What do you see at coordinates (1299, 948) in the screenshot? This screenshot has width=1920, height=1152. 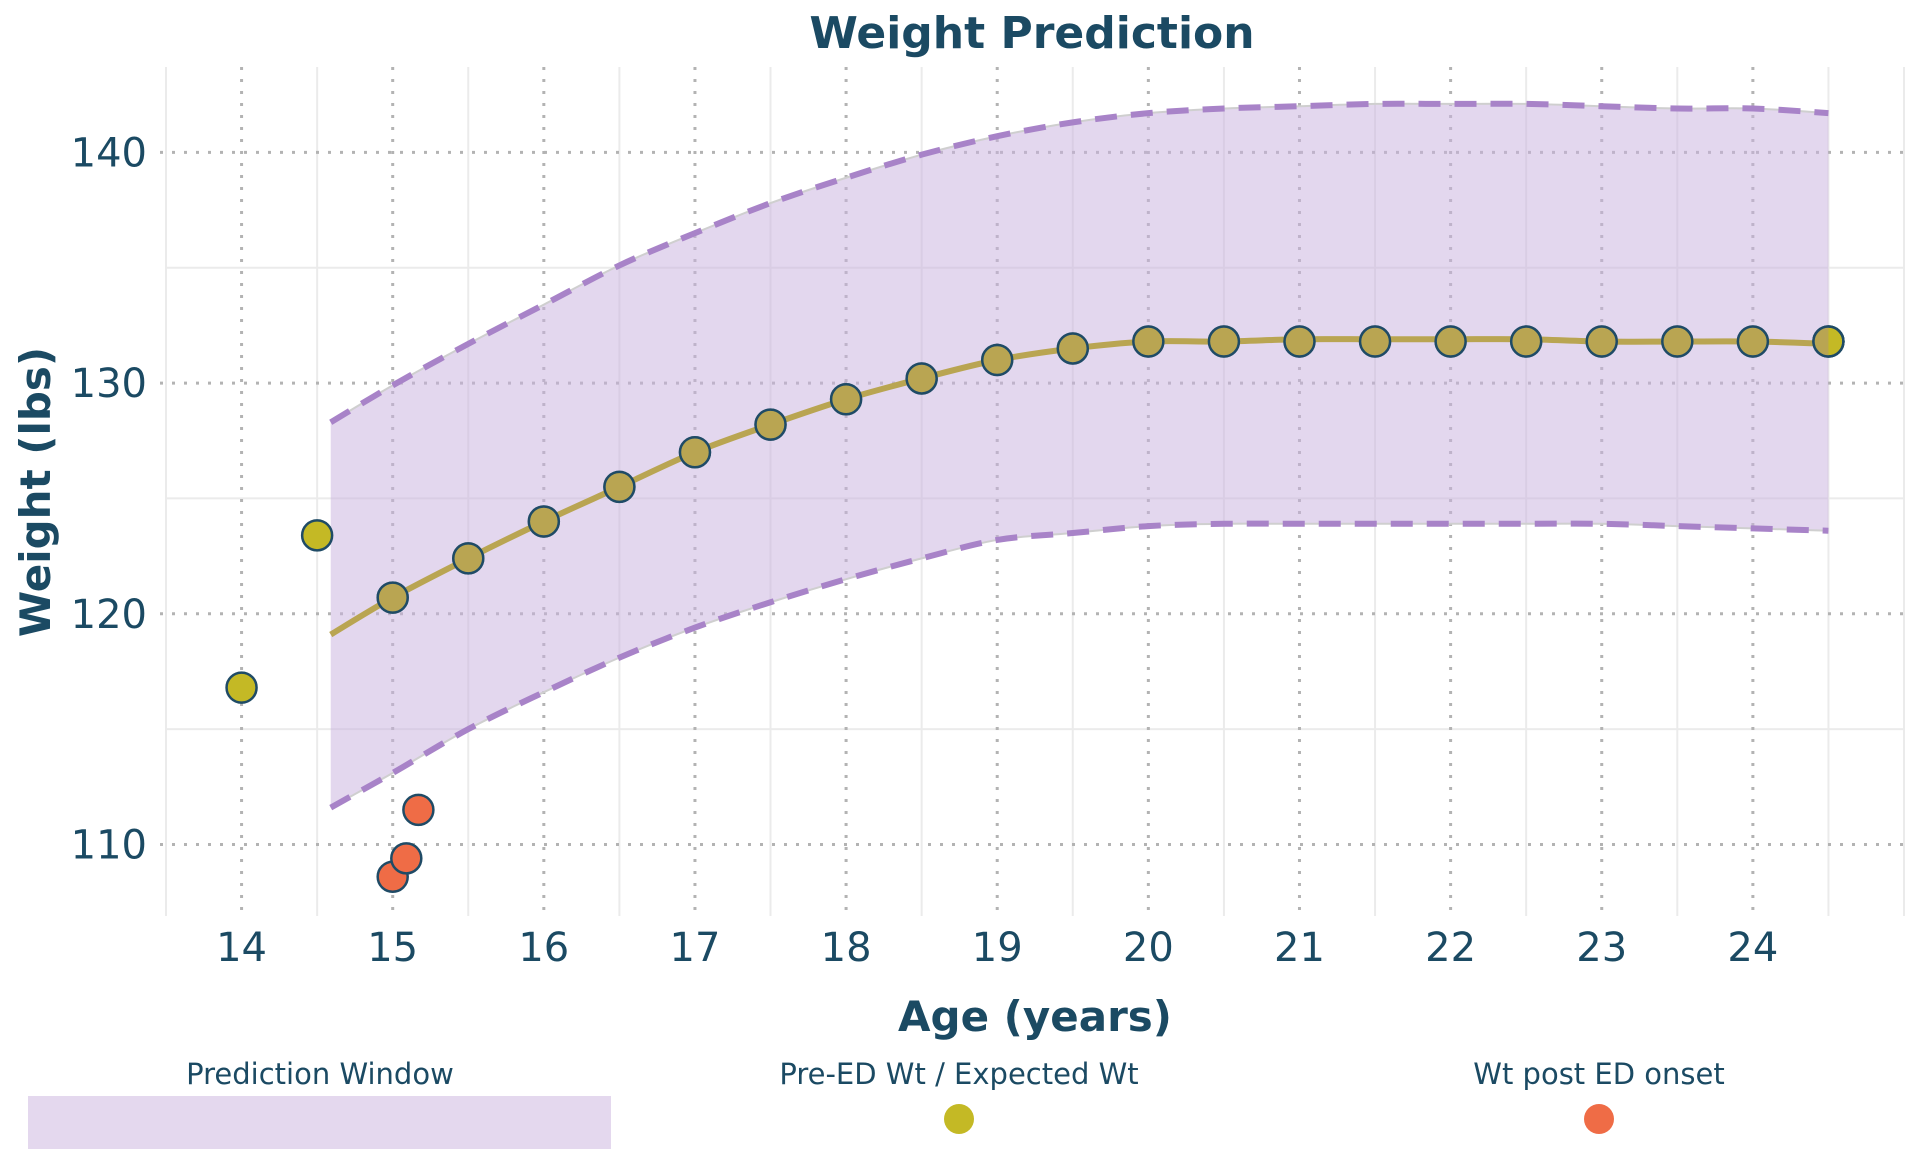 I see `x-tick-label: 21` at bounding box center [1299, 948].